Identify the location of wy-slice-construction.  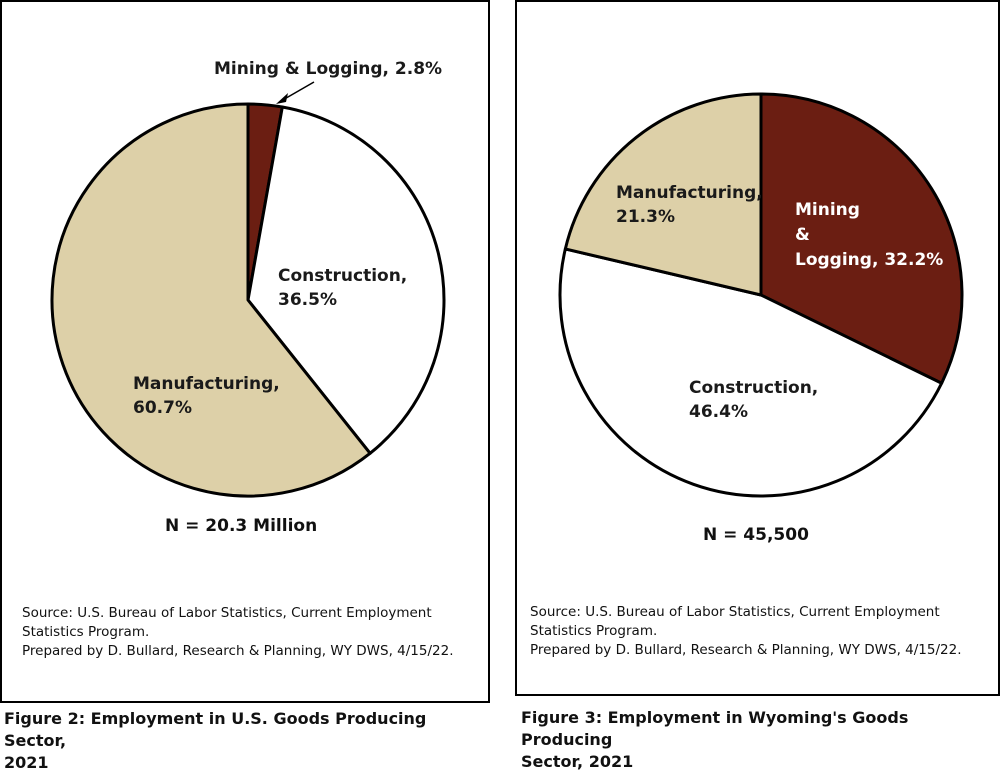
(751, 372).